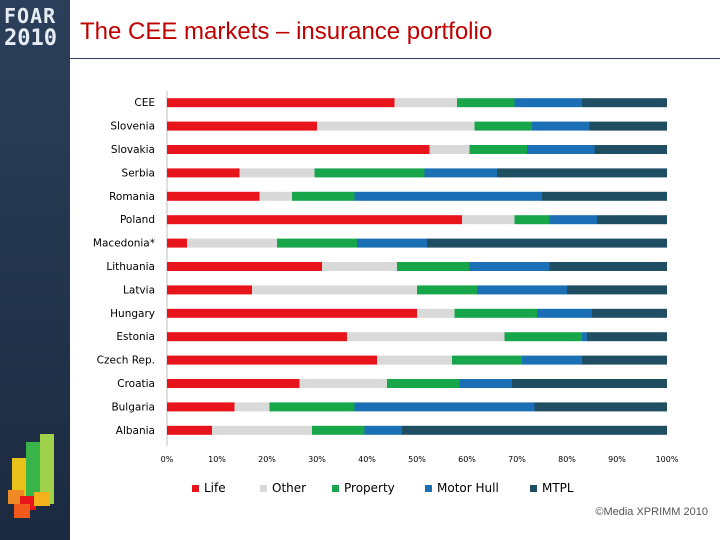 Image resolution: width=720 pixels, height=540 pixels. Describe the element at coordinates (126, 361) in the screenshot. I see `y-tick-label: Czech Rep.` at that location.